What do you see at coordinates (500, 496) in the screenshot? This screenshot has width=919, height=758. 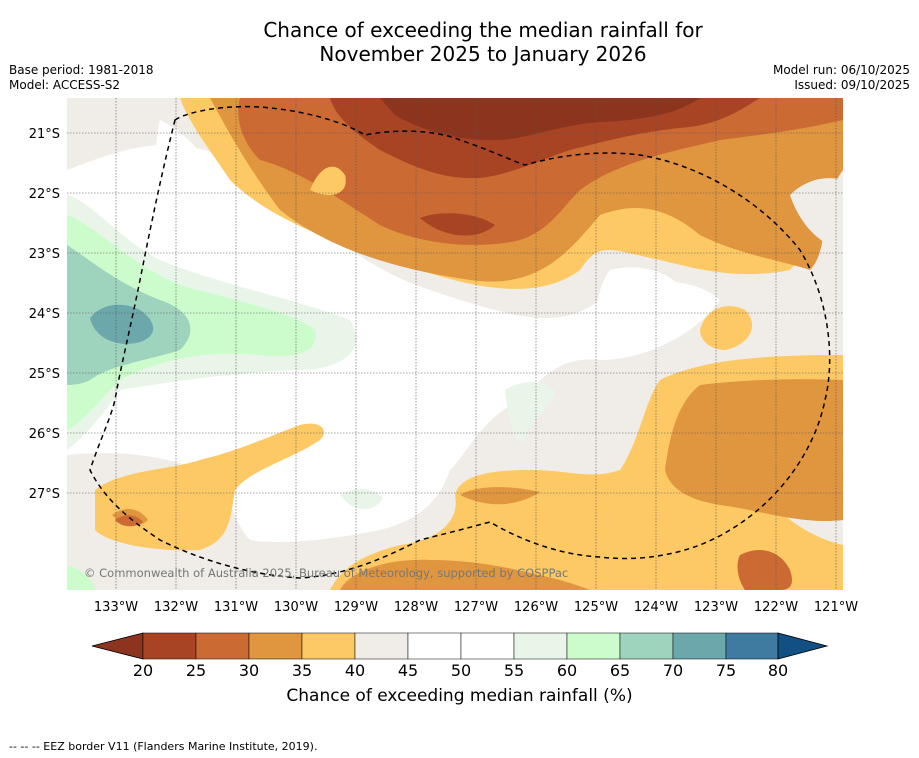 I see `region-30-35-south` at bounding box center [500, 496].